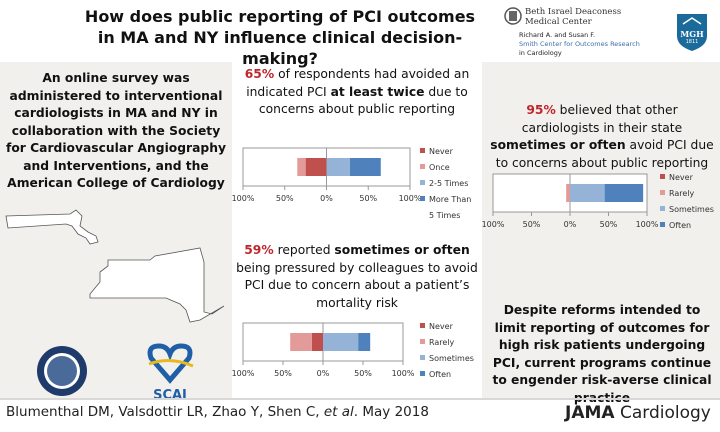 The image size is (720, 432). What do you see at coordinates (541, 110) in the screenshot?
I see `finding-3-pct: 95%` at bounding box center [541, 110].